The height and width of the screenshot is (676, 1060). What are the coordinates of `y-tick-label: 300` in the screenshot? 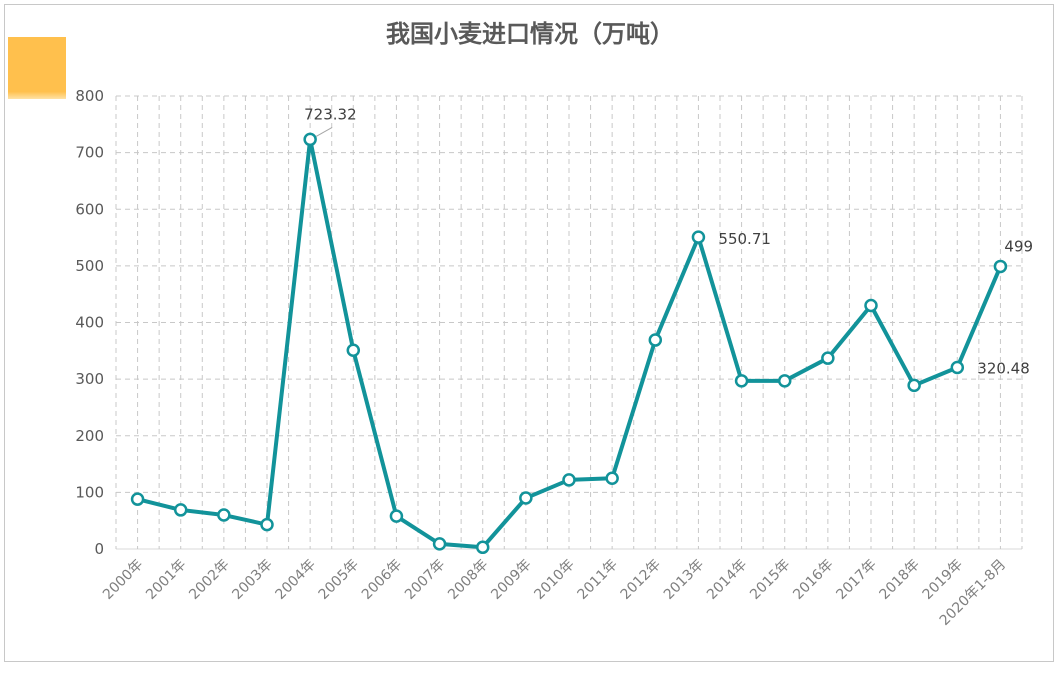 It's located at (89, 379).